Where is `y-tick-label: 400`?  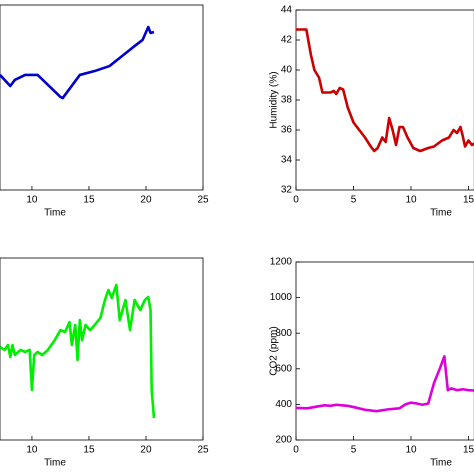 y-tick-label: 400 is located at coordinates (283, 404).